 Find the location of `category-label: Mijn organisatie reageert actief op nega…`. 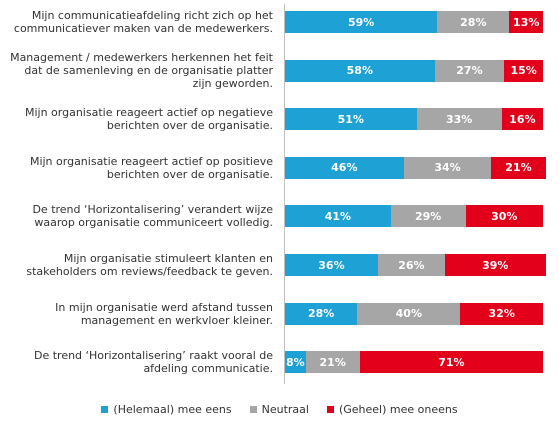

category-label: Mijn organisatie reageert actief op nega… is located at coordinates (136, 119).